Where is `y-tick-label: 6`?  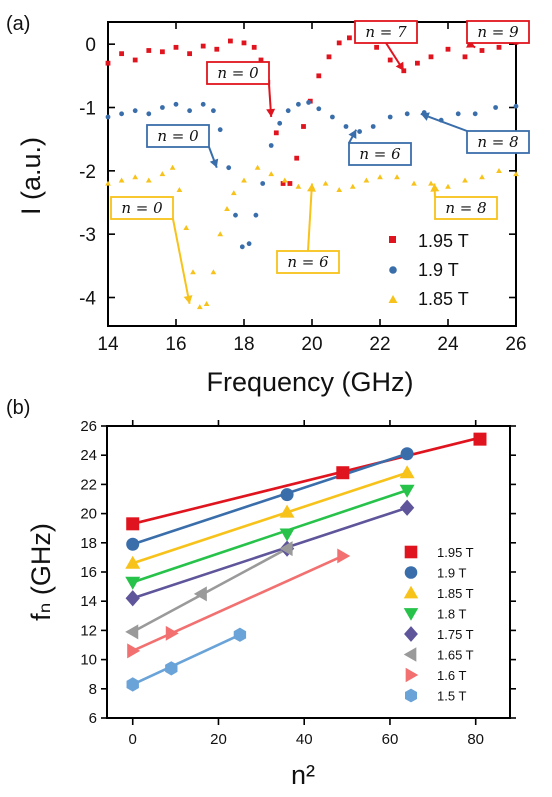
y-tick-label: 6 is located at coordinates (93, 718).